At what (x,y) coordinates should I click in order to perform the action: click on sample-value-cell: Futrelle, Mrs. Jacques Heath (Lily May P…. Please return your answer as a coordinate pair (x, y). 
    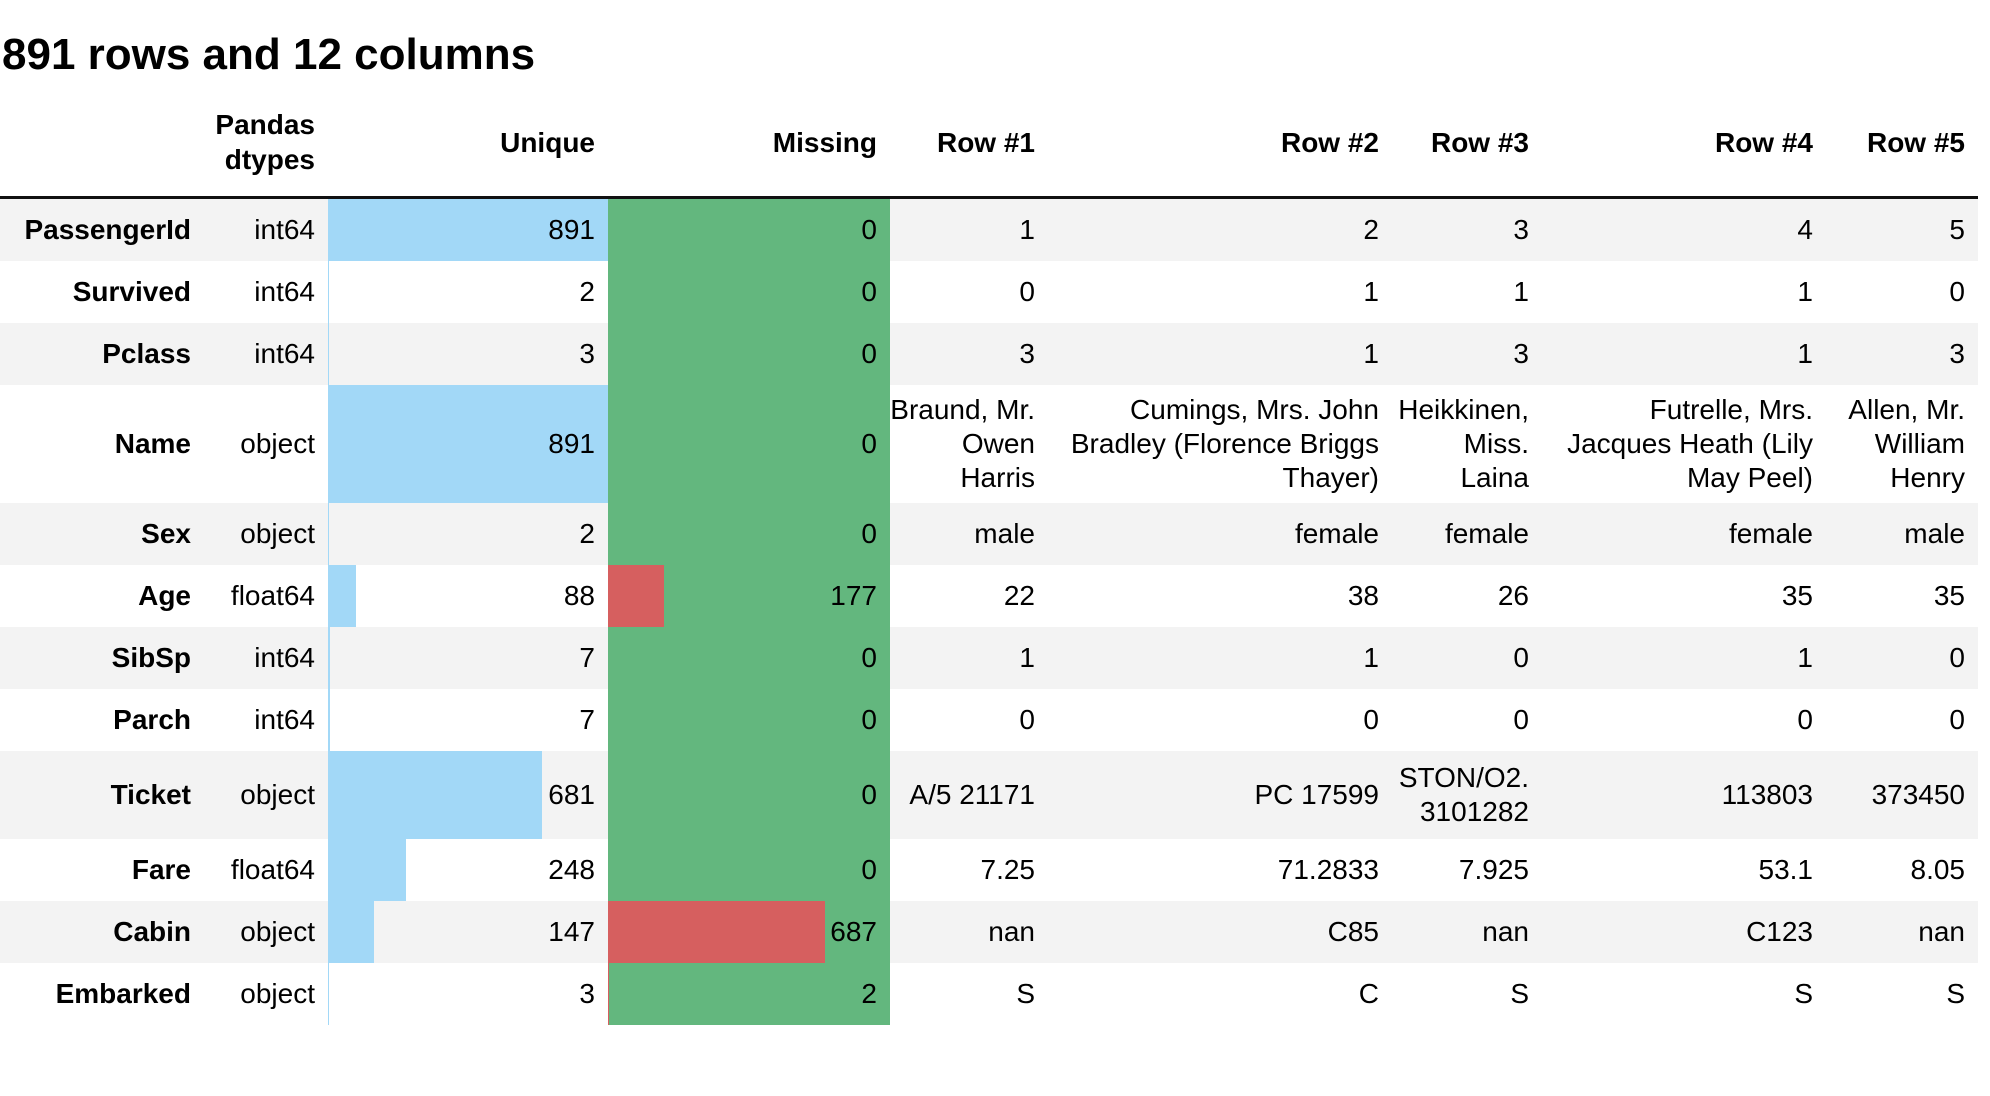
    Looking at the image, I should click on (1690, 443).